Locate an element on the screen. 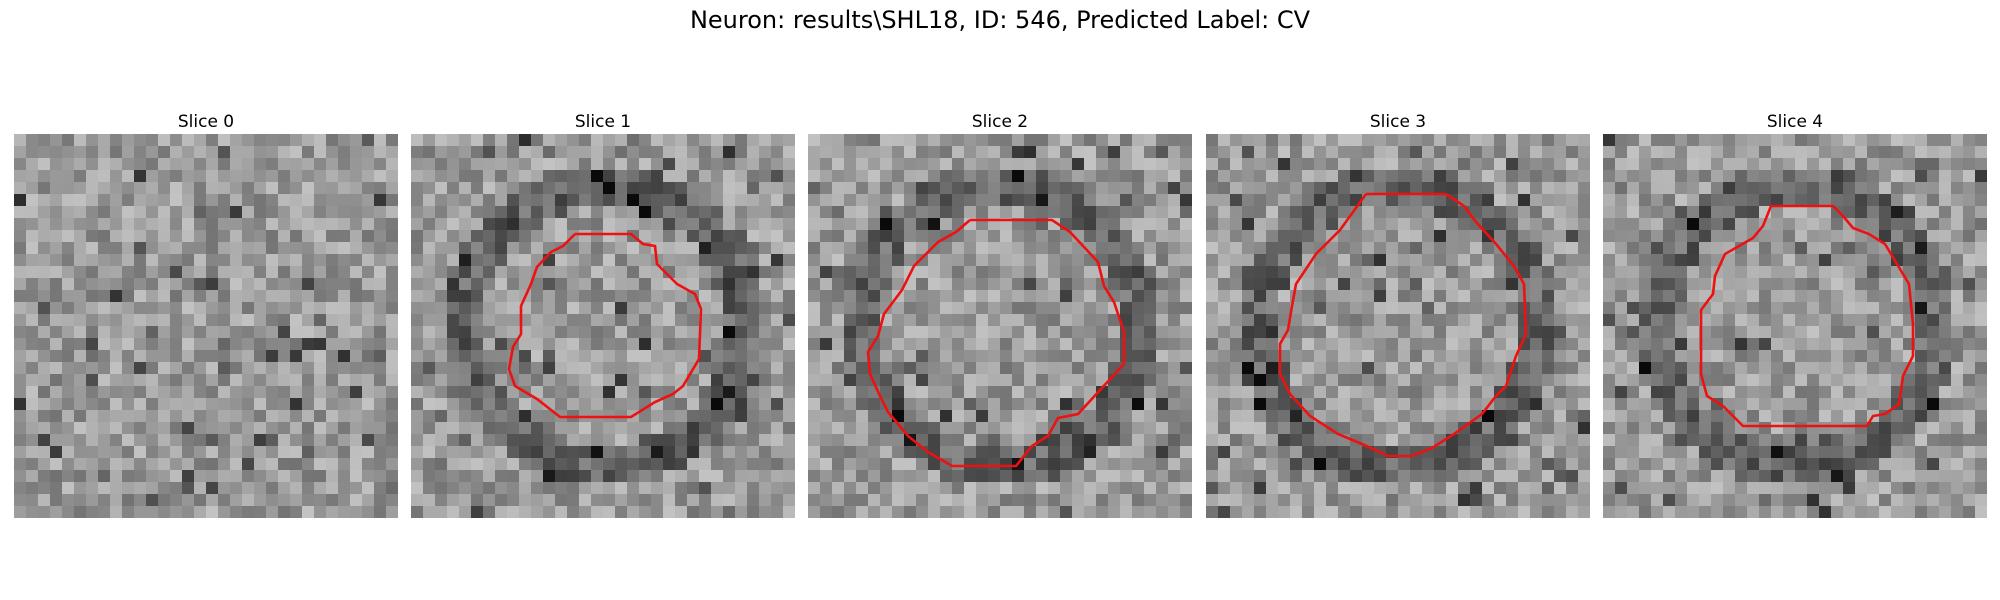 The width and height of the screenshot is (2000, 600). slice-title-1: Slice 1 is located at coordinates (603, 122).